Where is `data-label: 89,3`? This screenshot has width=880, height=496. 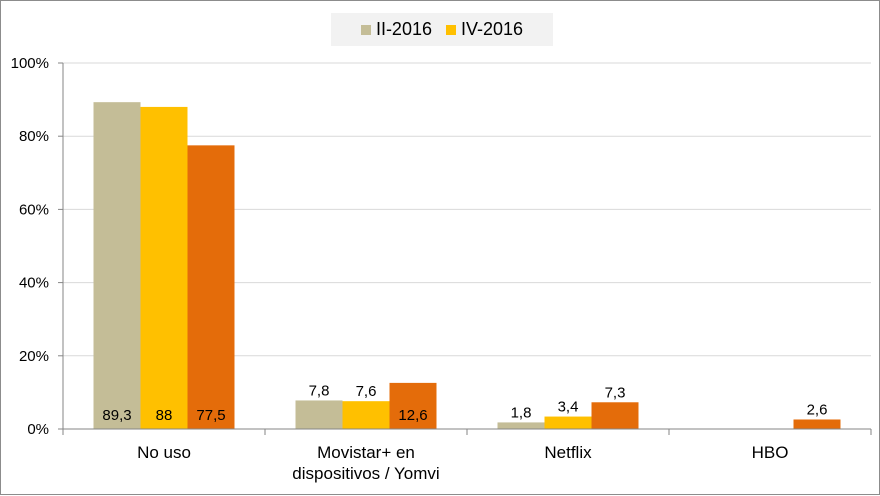 data-label: 89,3 is located at coordinates (116, 415).